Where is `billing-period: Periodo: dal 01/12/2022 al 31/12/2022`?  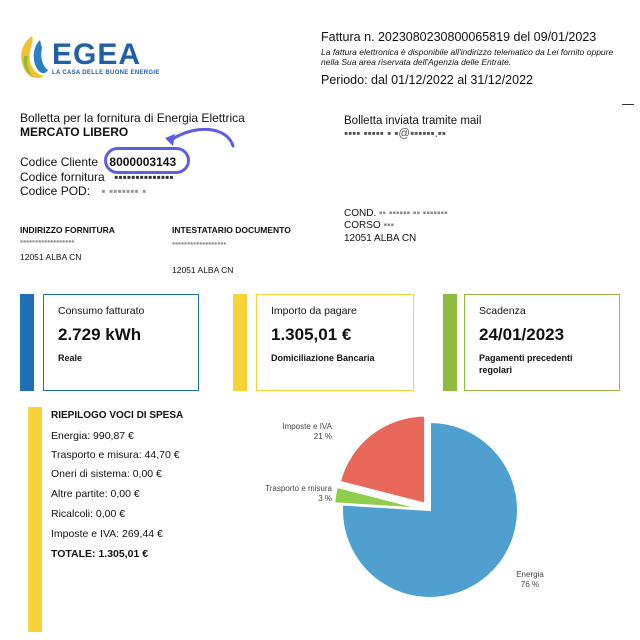 billing-period: Periodo: dal 01/12/2022 al 31/12/2022 is located at coordinates (427, 80).